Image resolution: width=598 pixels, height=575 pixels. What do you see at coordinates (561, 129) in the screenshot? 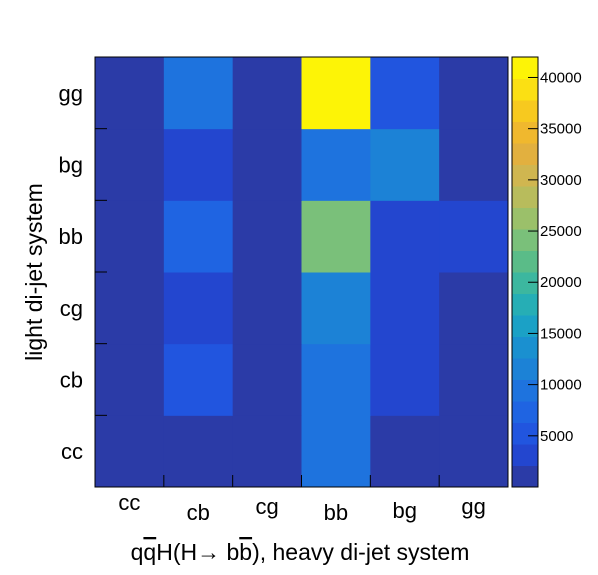
I see `colorbar-tick-label: 35000` at bounding box center [561, 129].